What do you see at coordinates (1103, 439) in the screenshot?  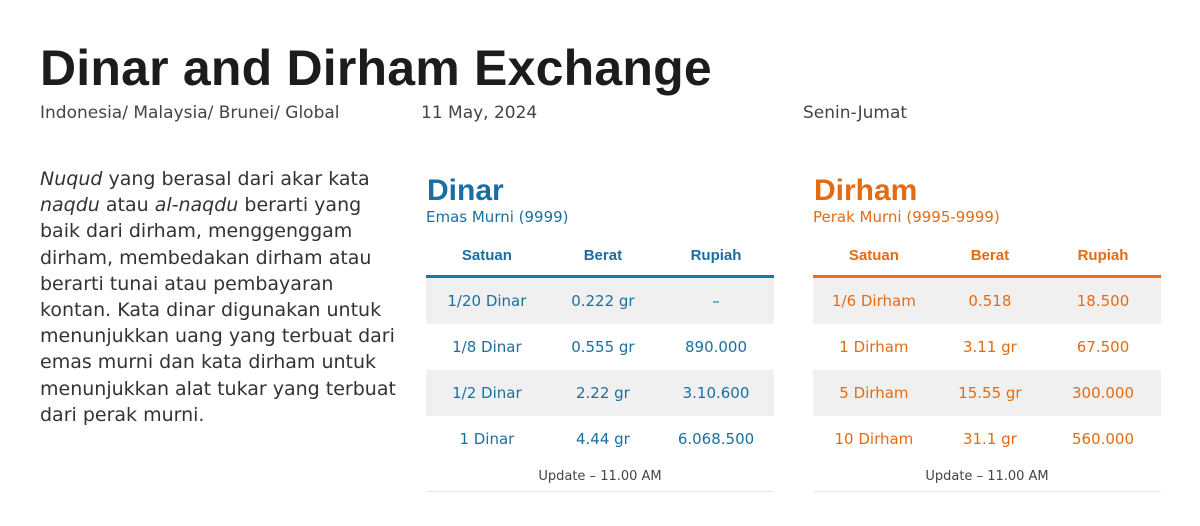 I see `dirham-price-cell: 560.000` at bounding box center [1103, 439].